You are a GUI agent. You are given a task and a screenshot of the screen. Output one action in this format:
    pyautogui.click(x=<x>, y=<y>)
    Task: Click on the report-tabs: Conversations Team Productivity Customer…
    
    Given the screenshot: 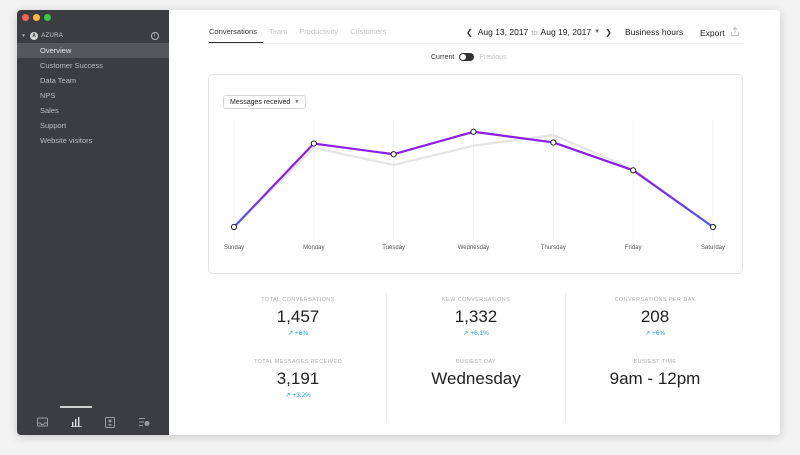 What is the action you would take?
    pyautogui.click(x=303, y=35)
    